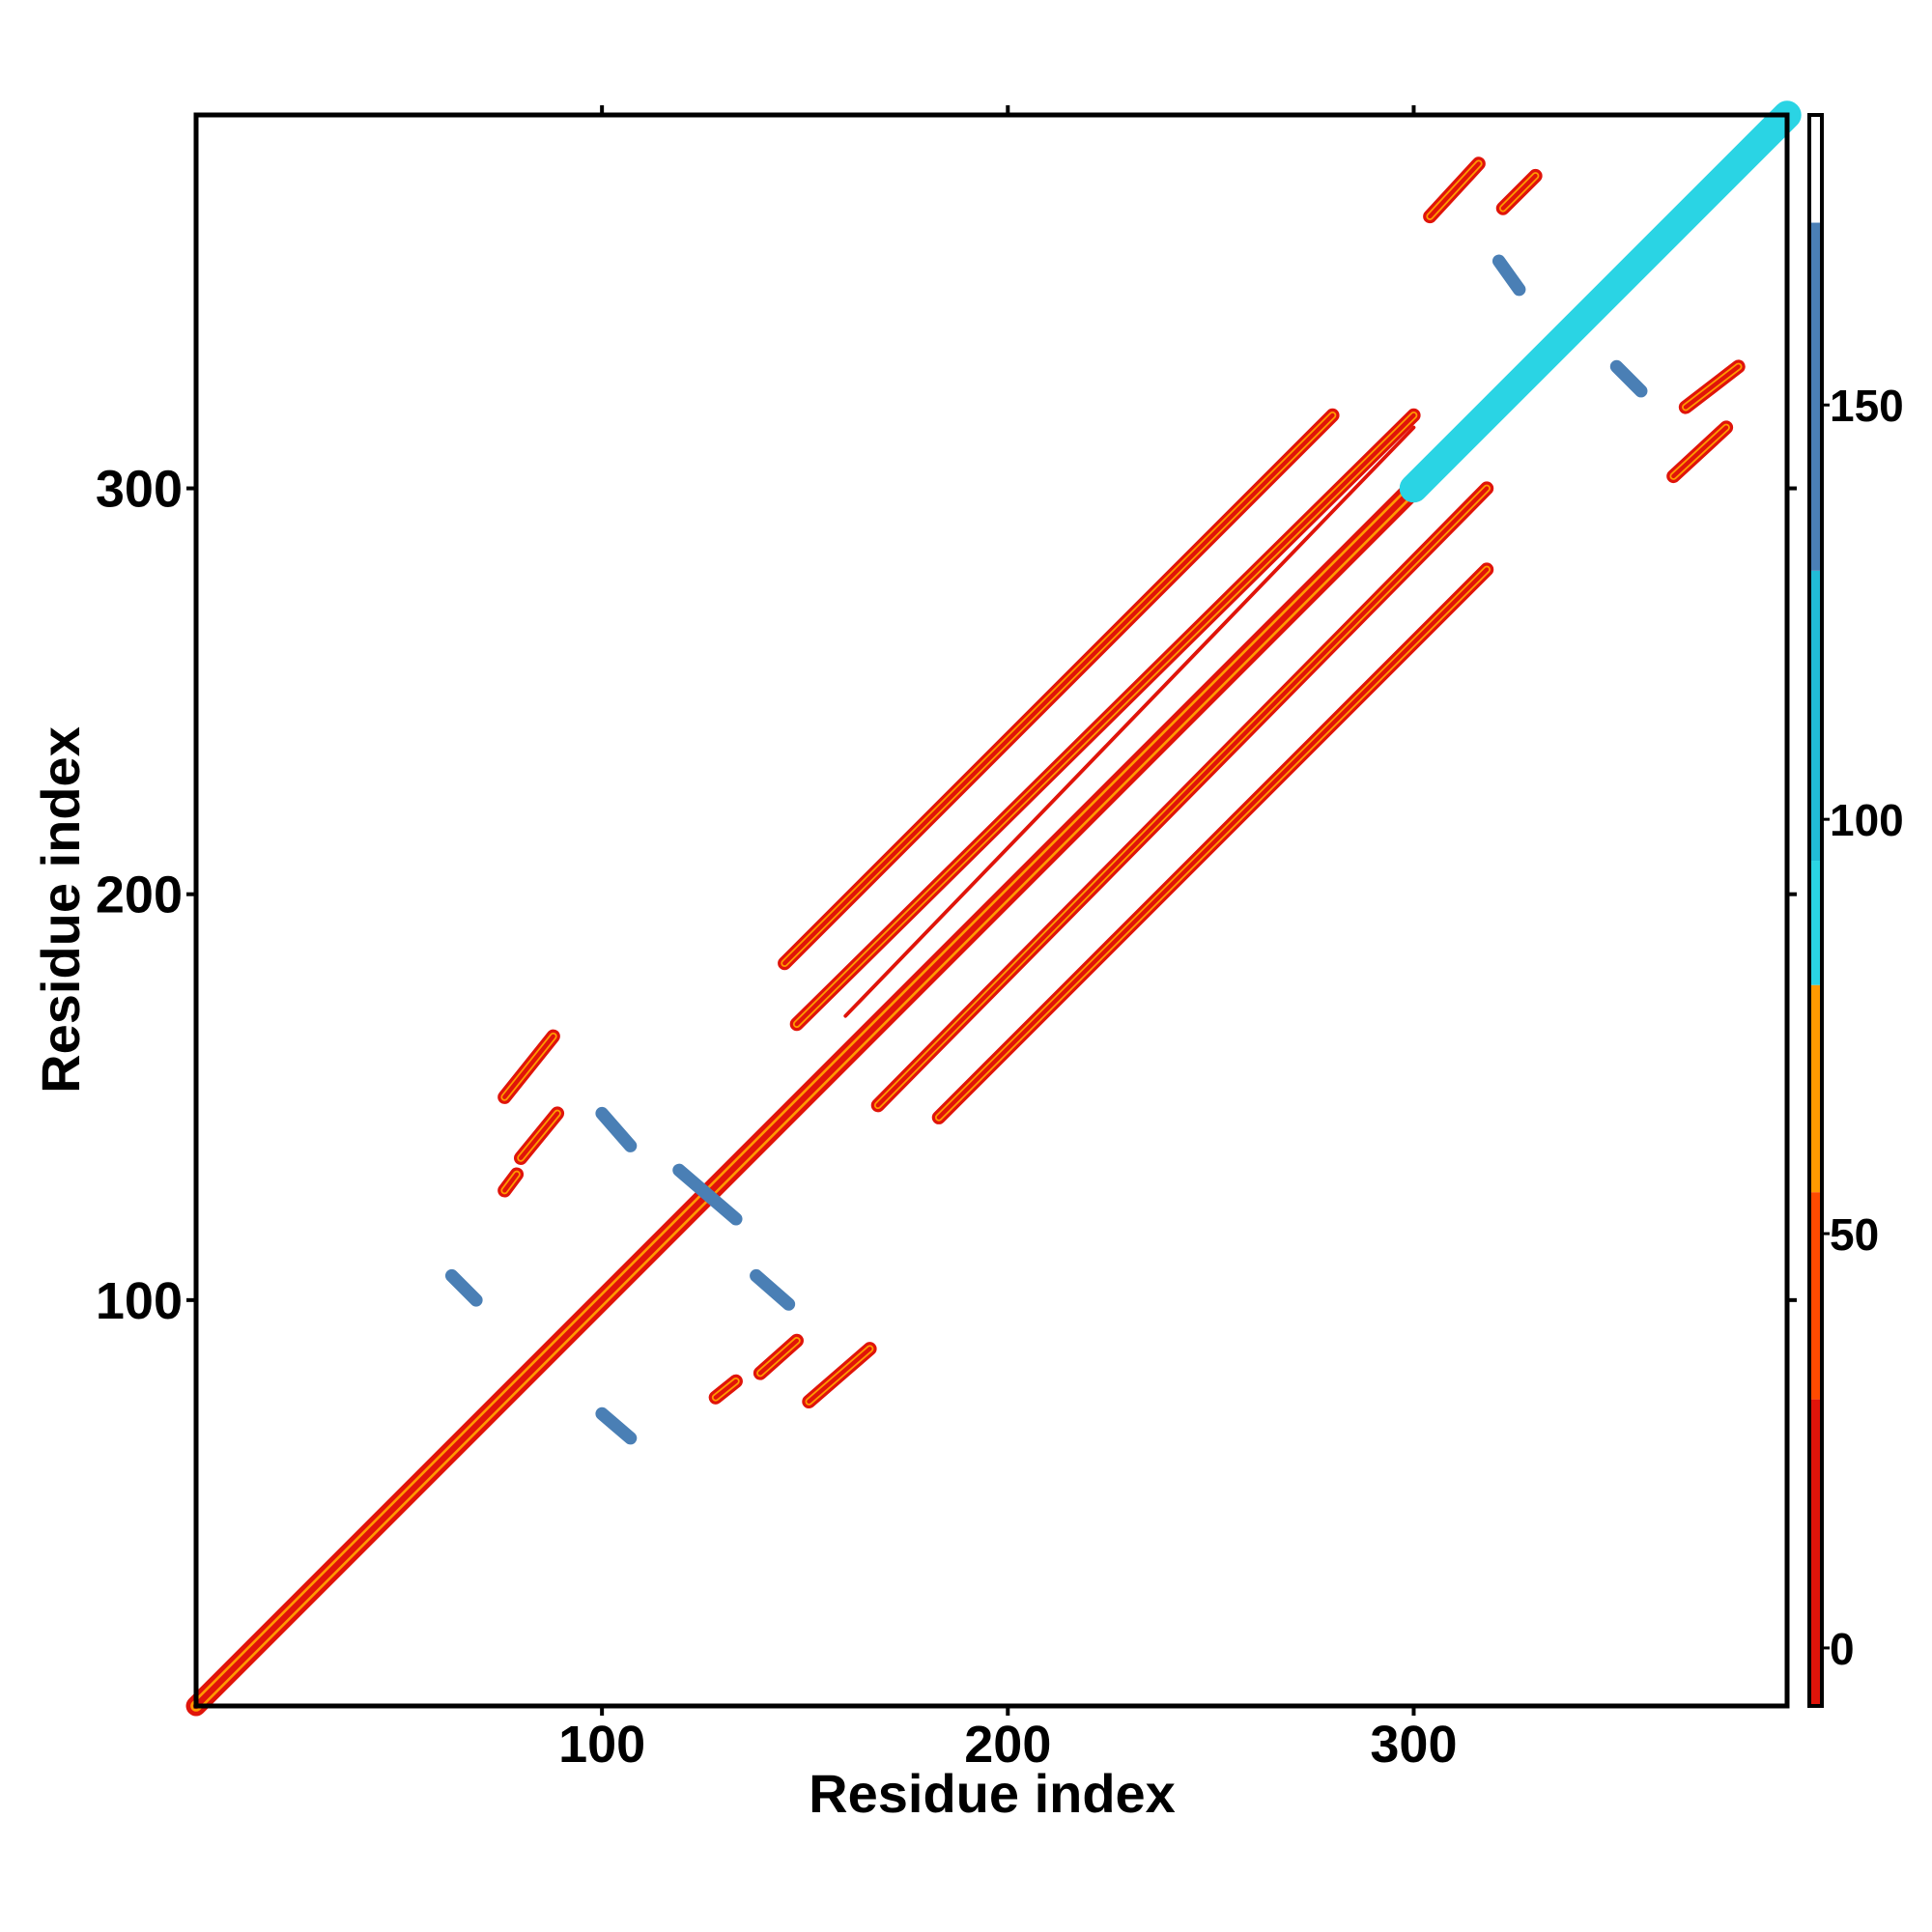 This screenshot has height=1932, width=1932. What do you see at coordinates (1854, 1234) in the screenshot?
I see `colorbar-tick-label: 50` at bounding box center [1854, 1234].